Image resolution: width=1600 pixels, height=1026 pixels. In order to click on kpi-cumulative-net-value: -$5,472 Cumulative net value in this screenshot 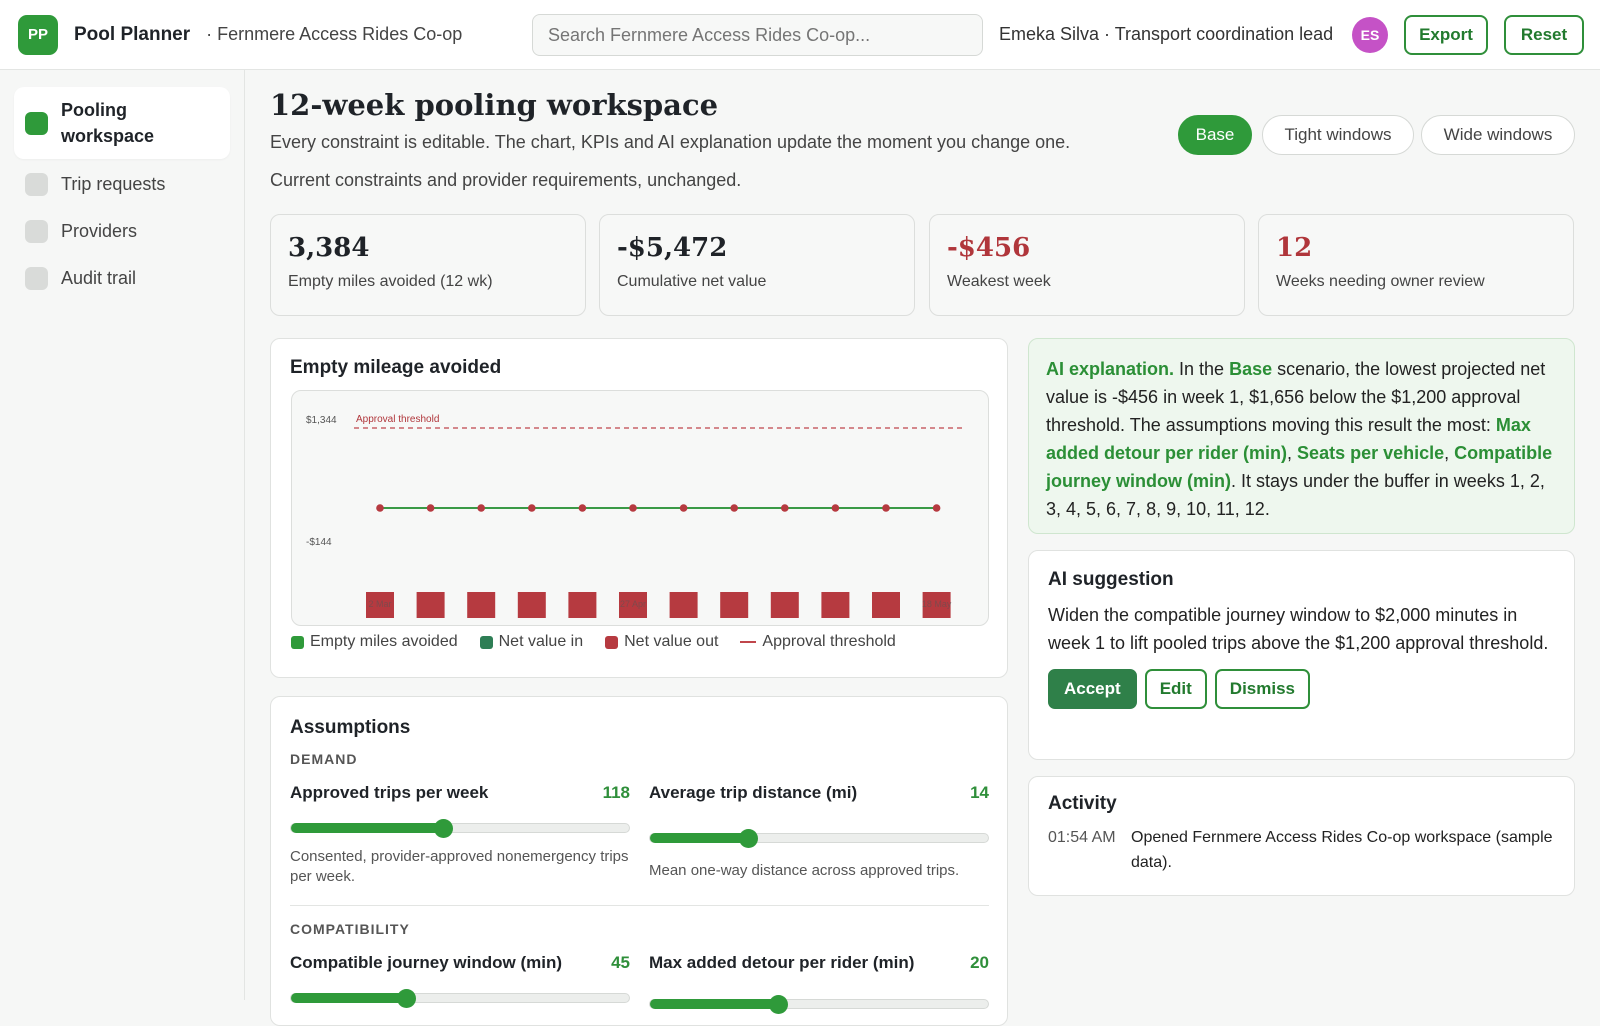, I will do `click(757, 265)`.